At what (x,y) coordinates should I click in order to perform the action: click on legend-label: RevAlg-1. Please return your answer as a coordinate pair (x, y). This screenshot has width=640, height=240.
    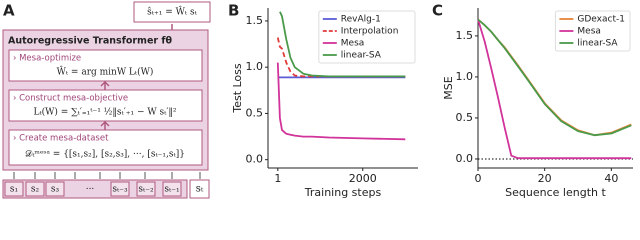
    Looking at the image, I should click on (361, 20).